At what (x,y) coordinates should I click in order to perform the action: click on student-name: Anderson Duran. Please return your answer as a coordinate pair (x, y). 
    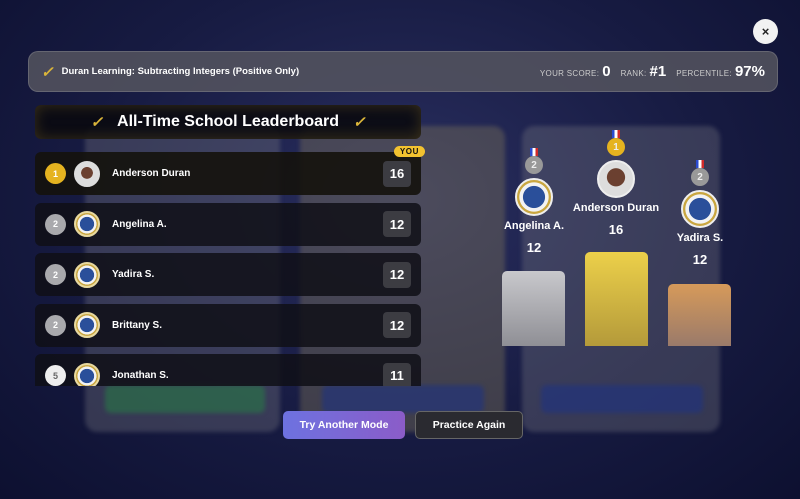
    Looking at the image, I should click on (151, 173).